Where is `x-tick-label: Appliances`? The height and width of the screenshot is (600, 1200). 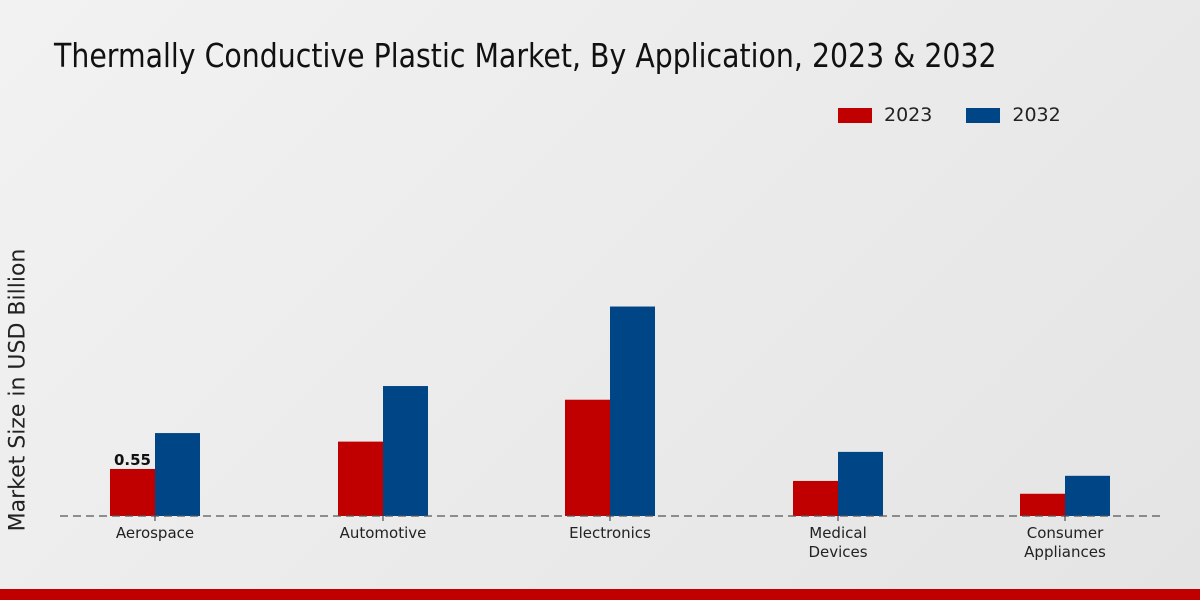
x-tick-label: Appliances is located at coordinates (1065, 552).